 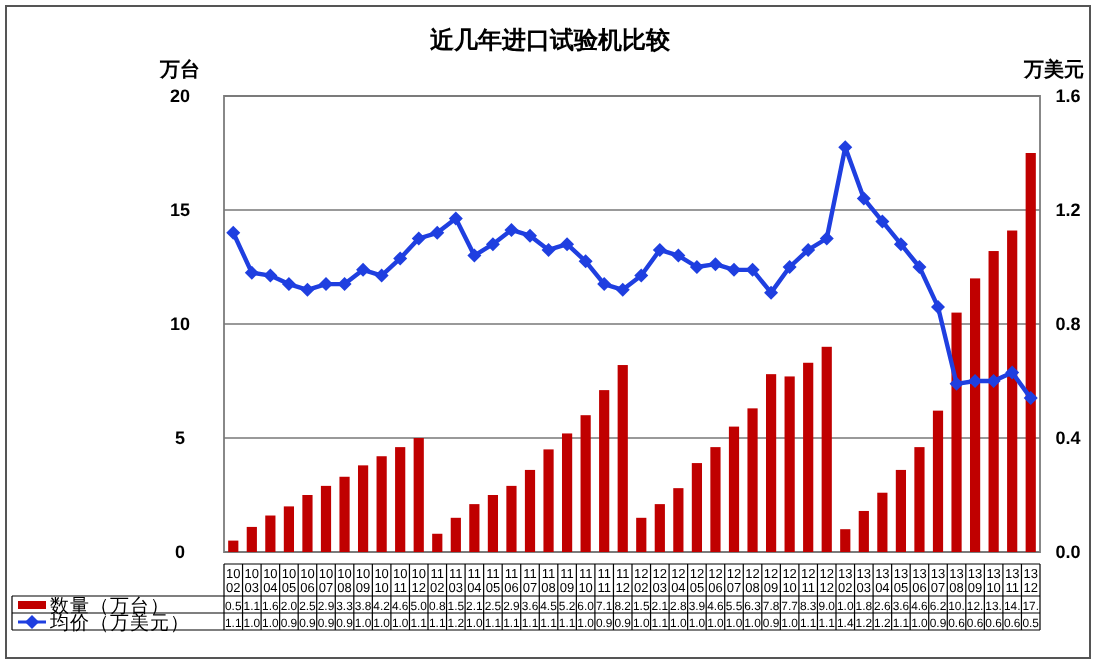 I want to click on y-tick-label: 0, so click(x=180, y=552).